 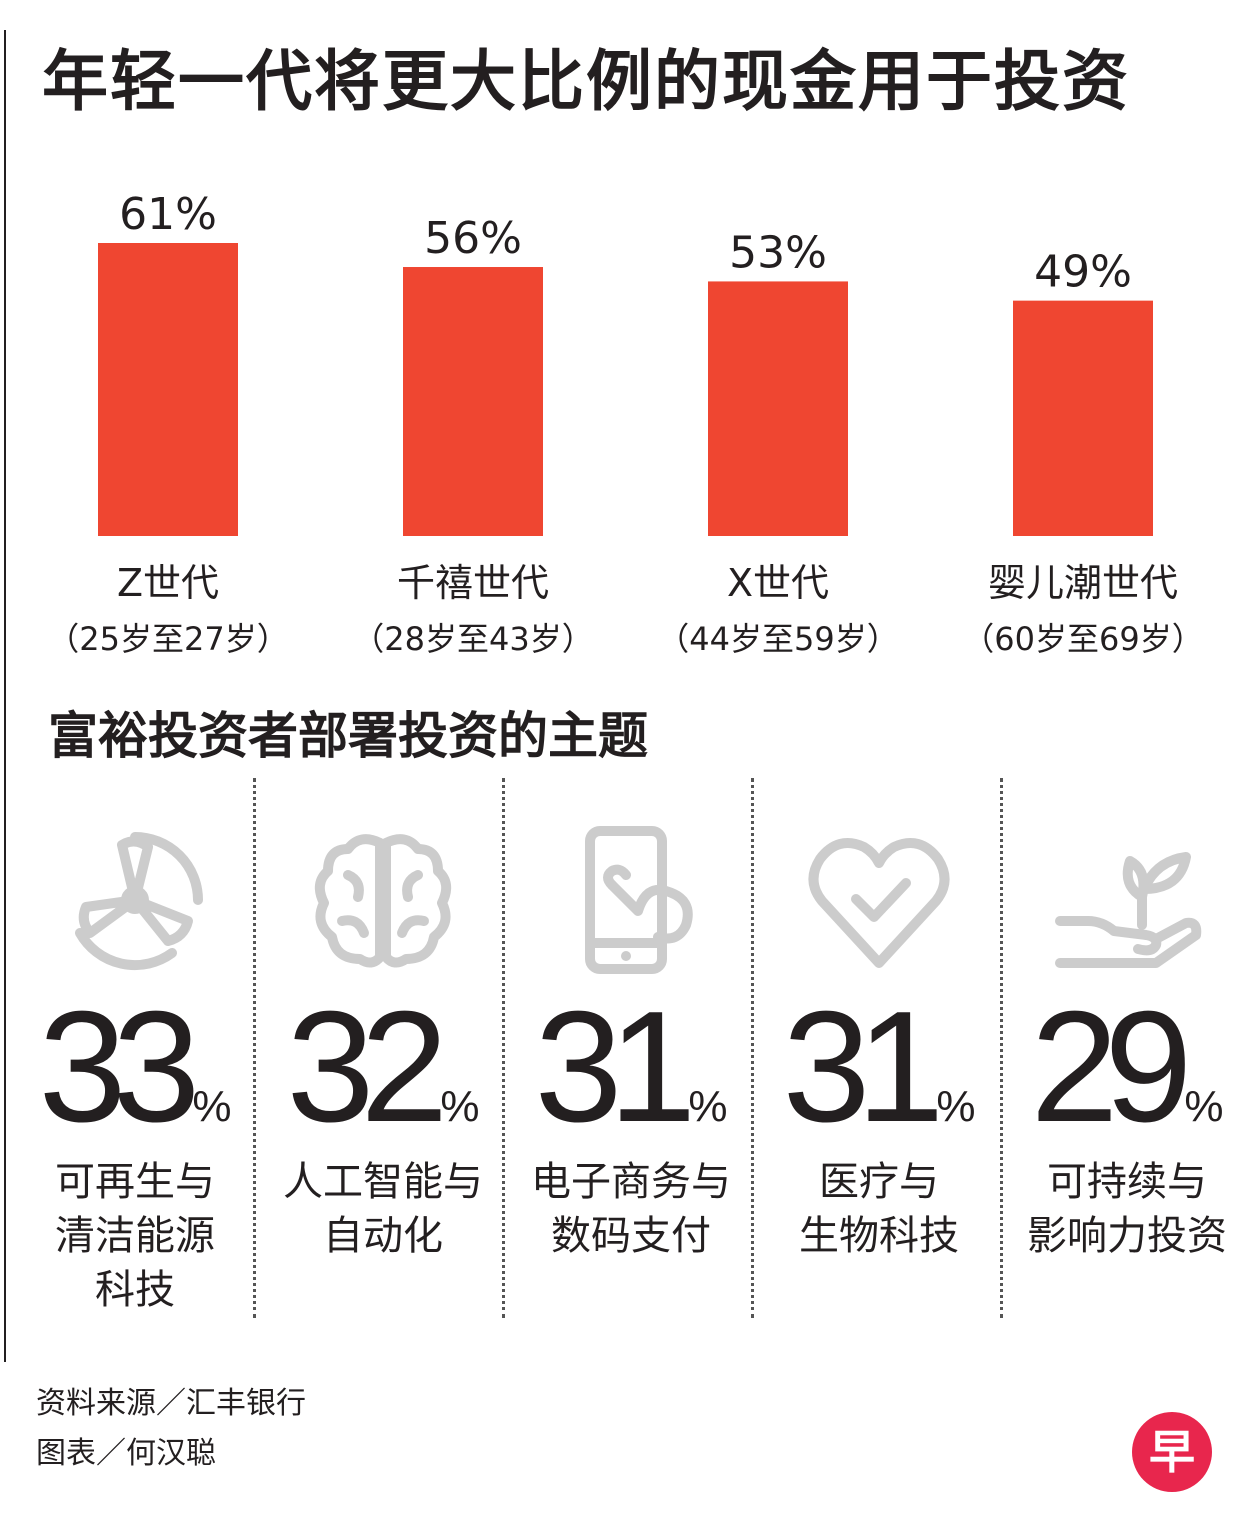 I want to click on bar-value-label: 53%, so click(x=778, y=252).